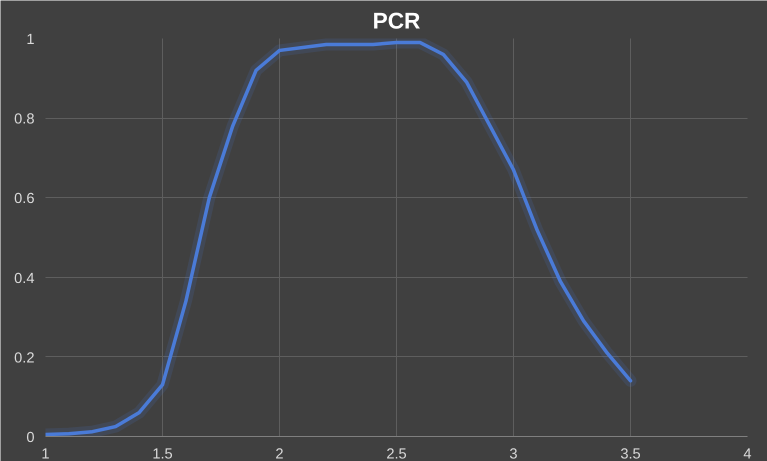 The height and width of the screenshot is (461, 767). Describe the element at coordinates (396, 21) in the screenshot. I see `chart-title: PCR` at that location.